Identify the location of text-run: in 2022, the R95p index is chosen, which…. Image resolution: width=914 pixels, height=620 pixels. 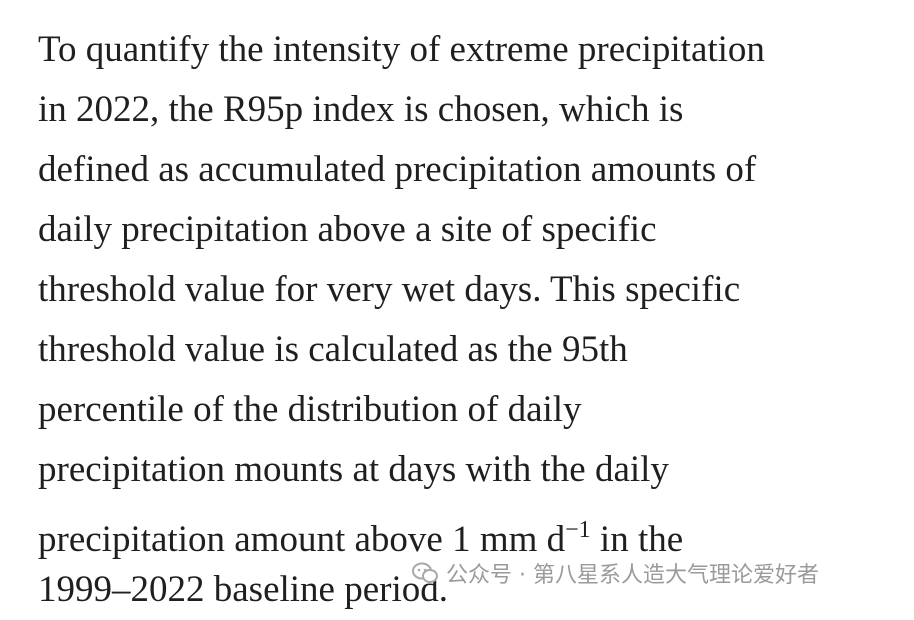
(361, 109).